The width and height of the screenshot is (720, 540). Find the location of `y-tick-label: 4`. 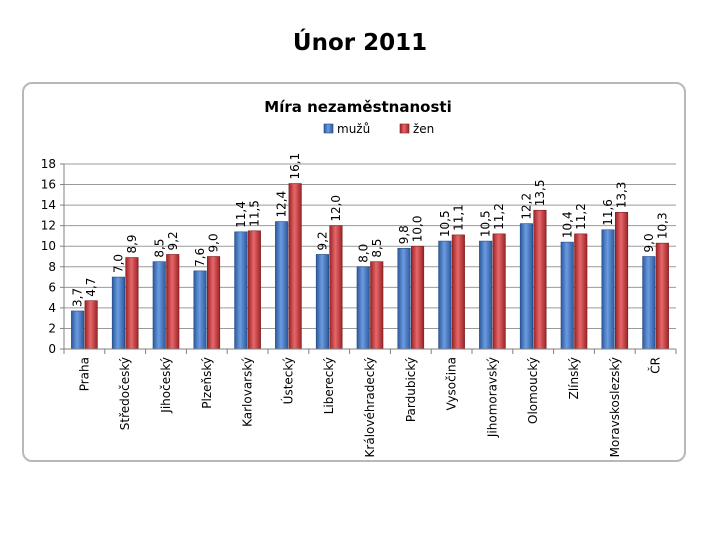

y-tick-label: 4 is located at coordinates (52, 308).